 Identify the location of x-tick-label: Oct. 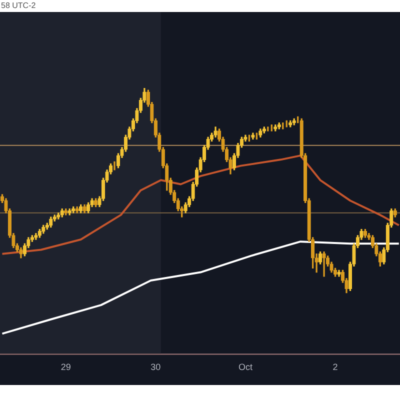
(245, 367).